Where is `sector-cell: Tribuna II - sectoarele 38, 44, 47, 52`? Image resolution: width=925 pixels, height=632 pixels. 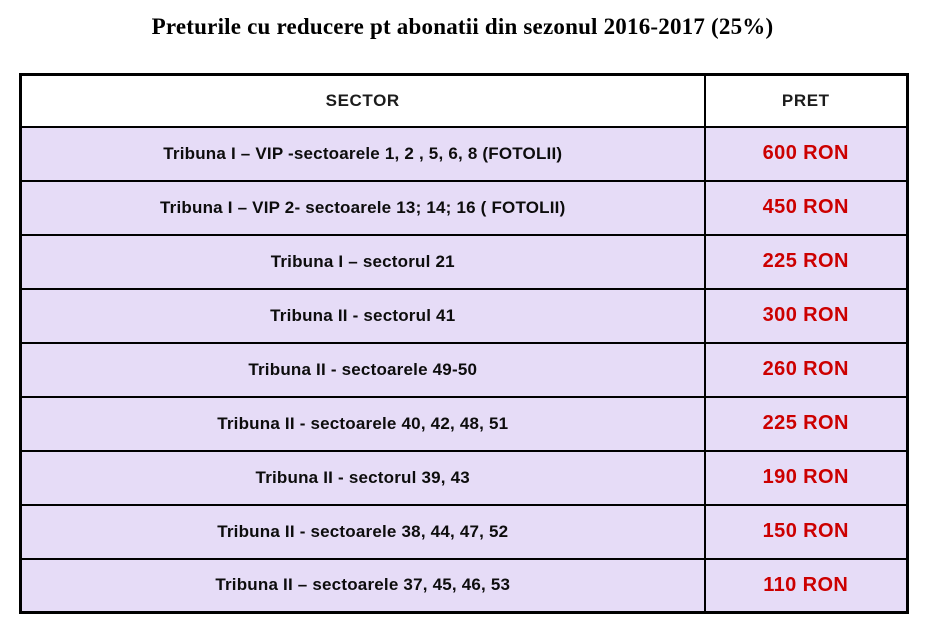
sector-cell: Tribuna II - sectoarele 38, 44, 47, 52 is located at coordinates (362, 531).